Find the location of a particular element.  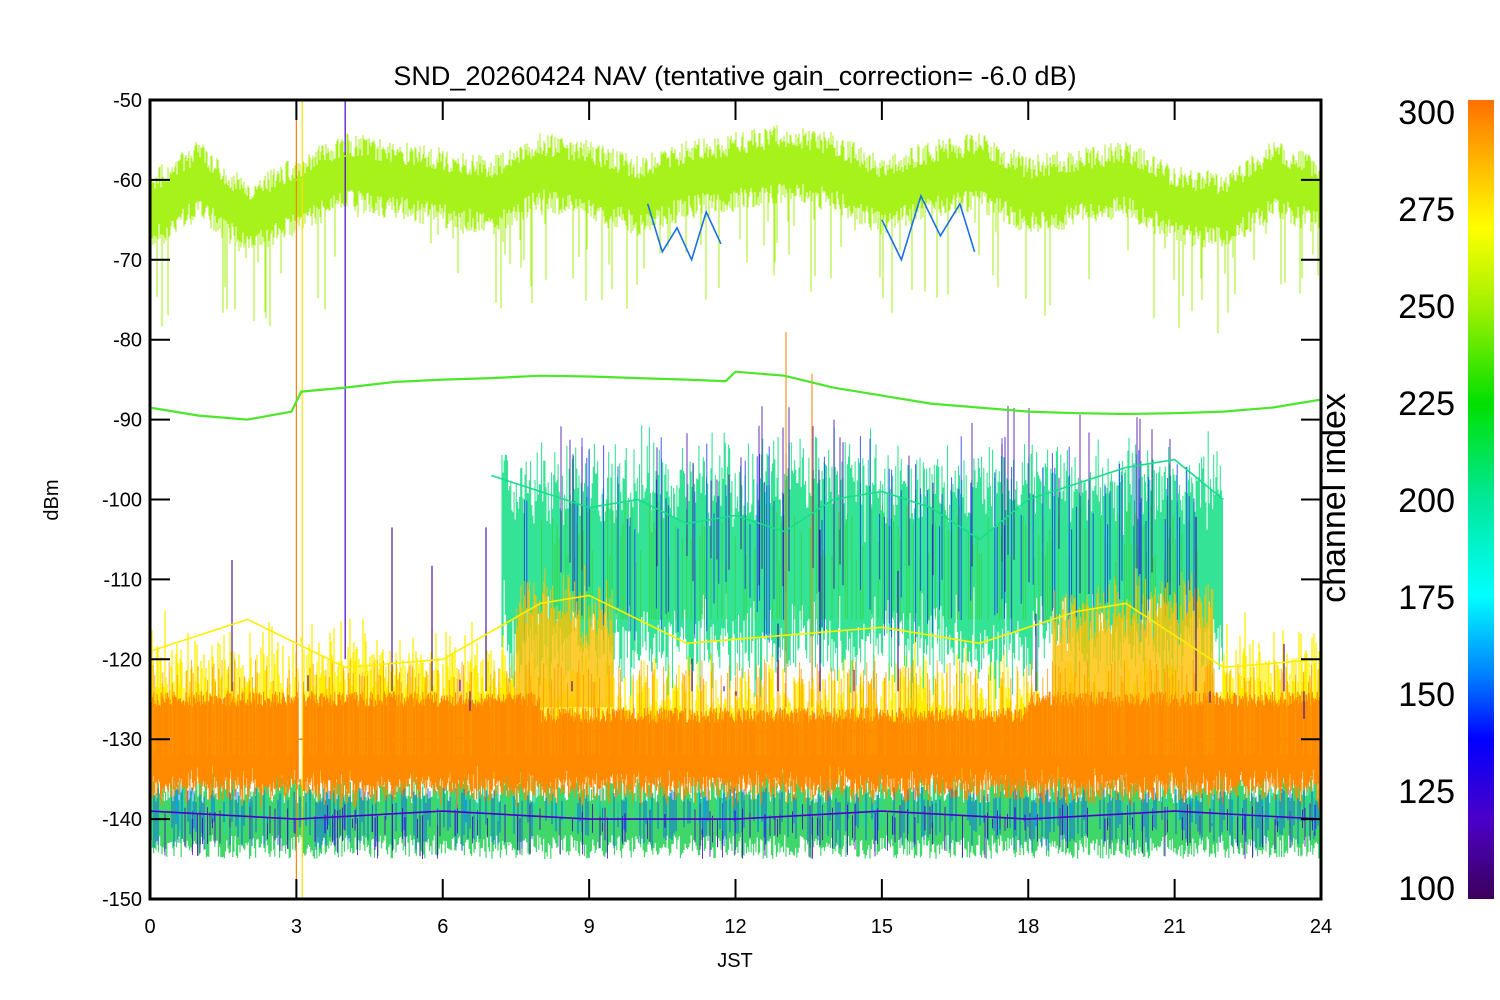

y-tick-label-6: -110 is located at coordinates (122, 580).